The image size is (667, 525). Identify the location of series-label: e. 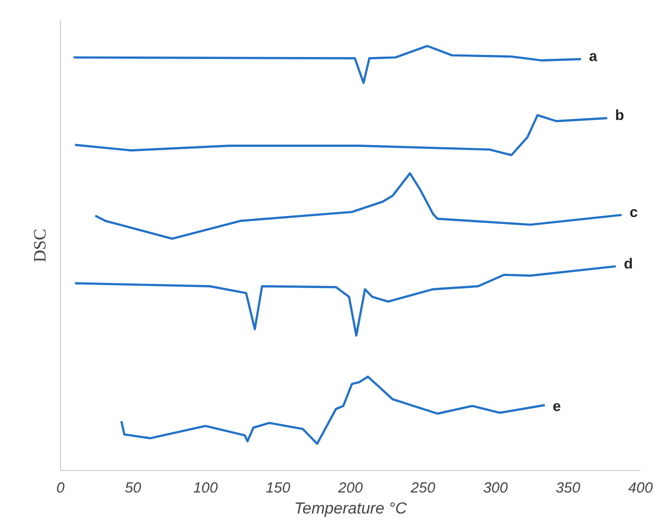
(556, 407).